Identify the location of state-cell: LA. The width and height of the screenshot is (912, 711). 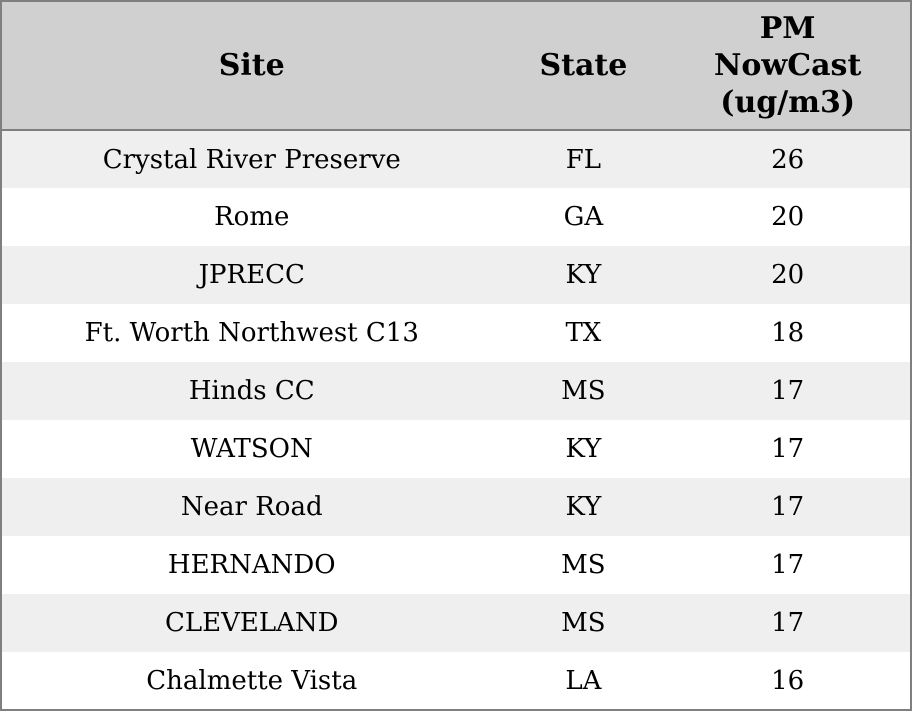
(583, 680).